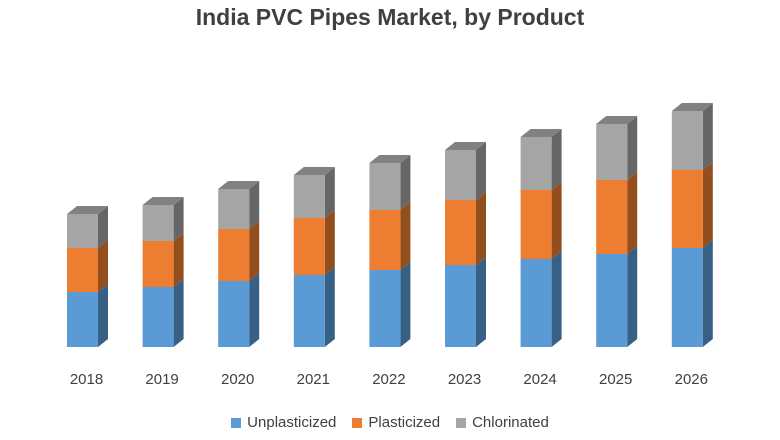 The width and height of the screenshot is (780, 440). Describe the element at coordinates (481, 228) in the screenshot. I see `bar-side-plasticized-2023` at that location.